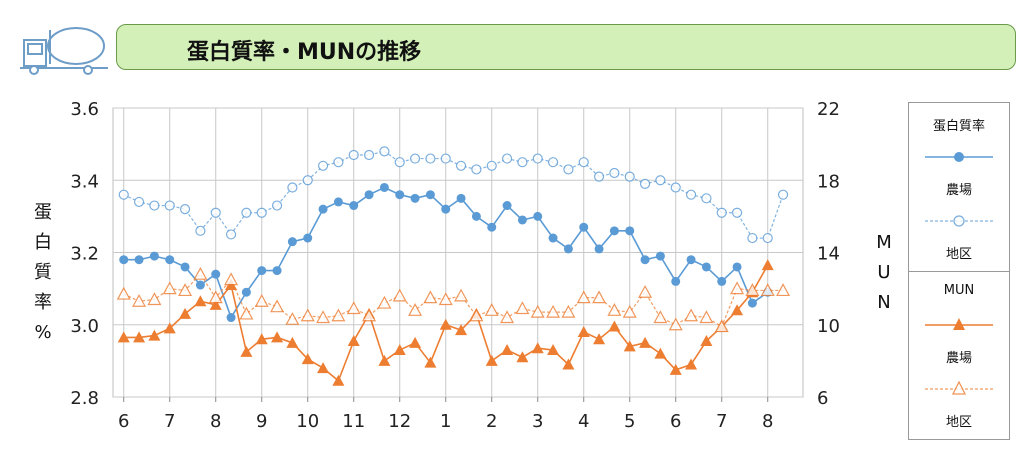  Describe the element at coordinates (453, 194) in the screenshot. I see `protein-area-series-line` at that location.